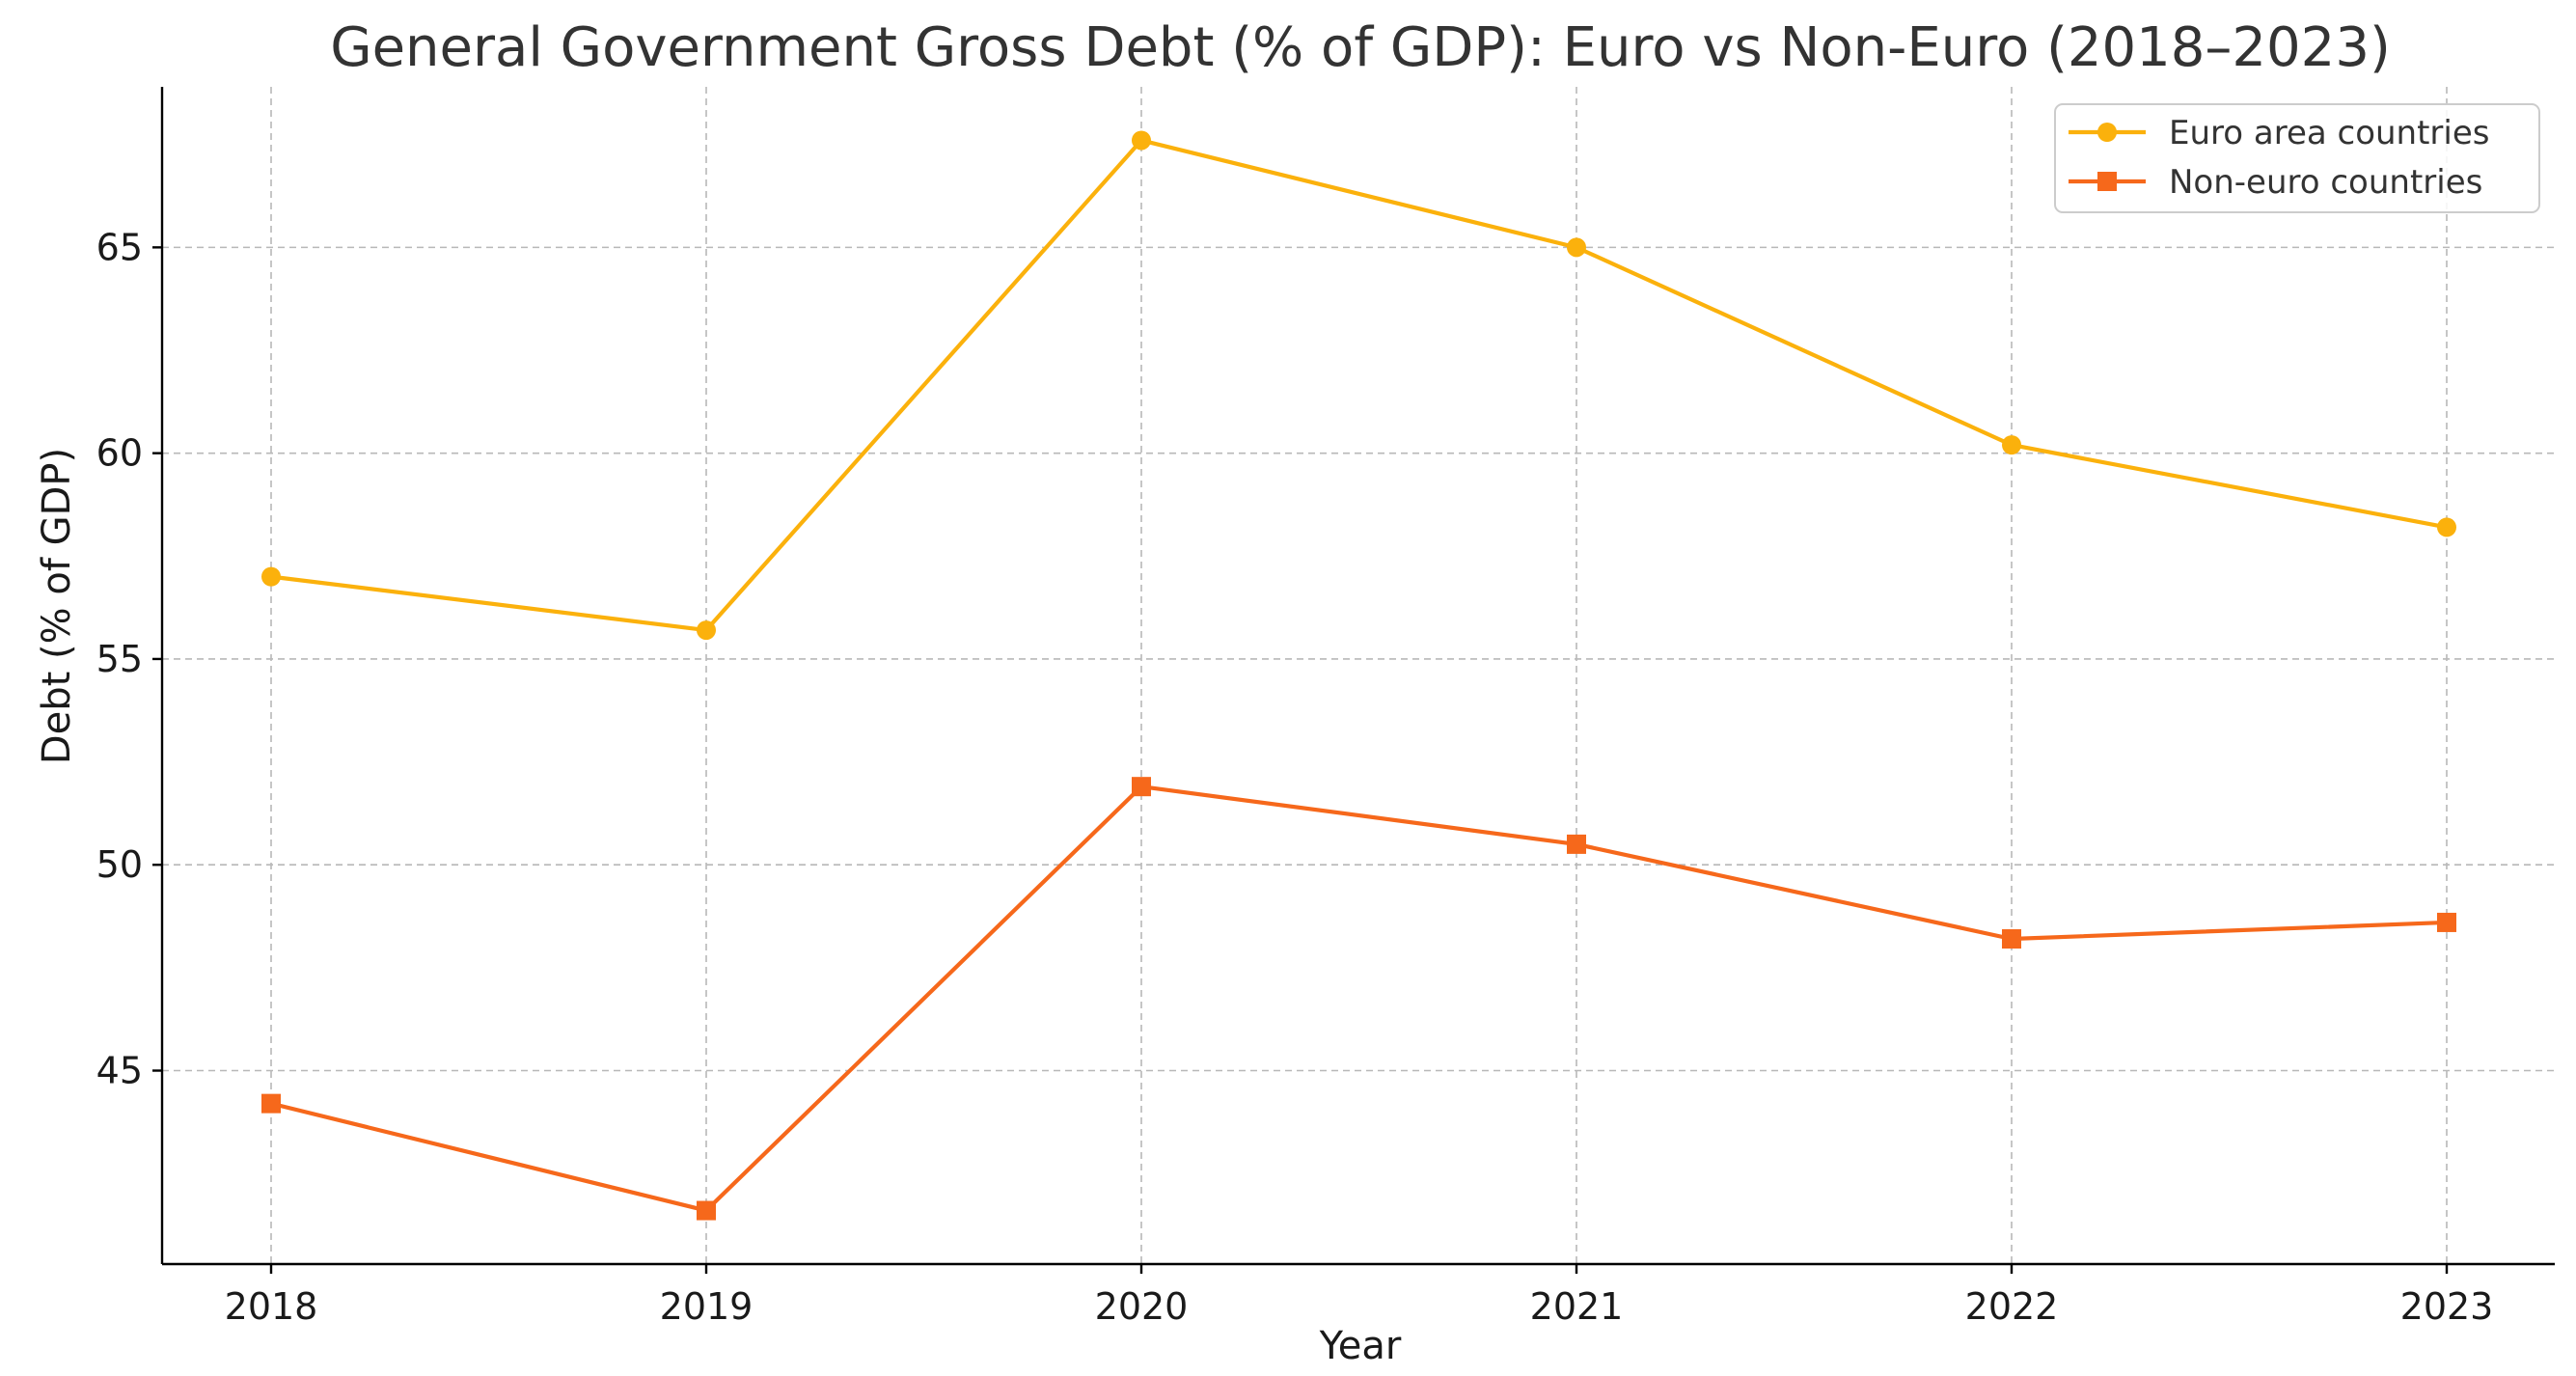 This screenshot has height=1376, width=2576. Describe the element at coordinates (1577, 1306) in the screenshot. I see `x-tick-label: 2021` at that location.